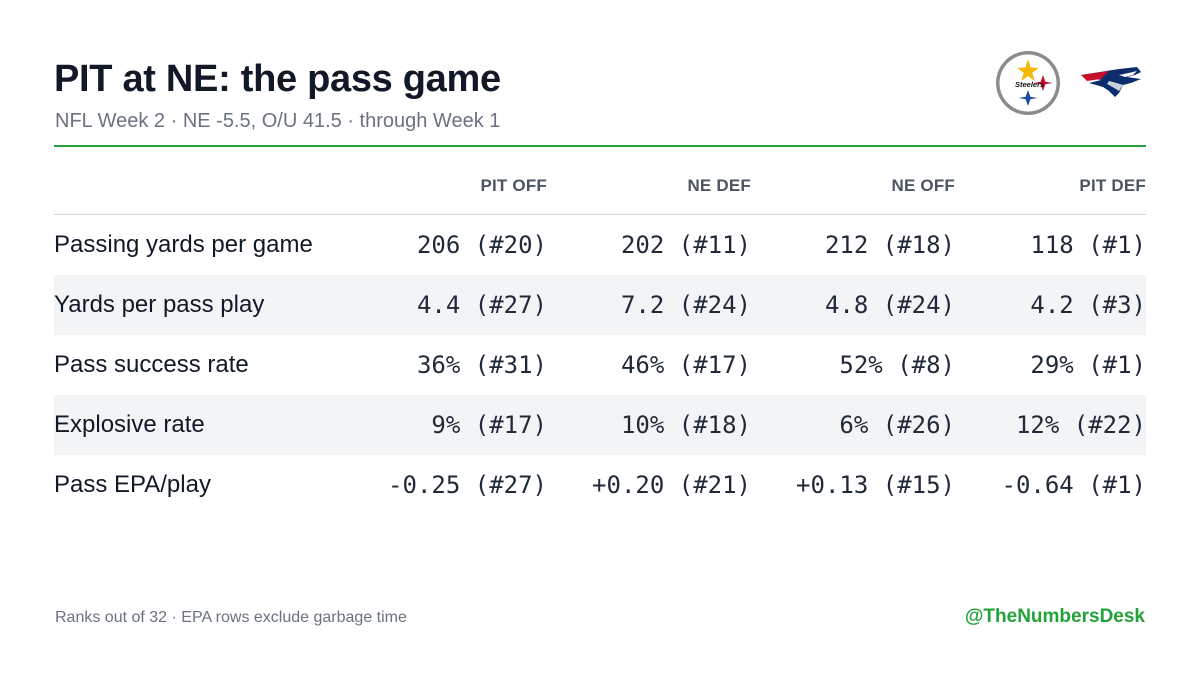 Image resolution: width=1200 pixels, height=675 pixels. Describe the element at coordinates (455, 186) in the screenshot. I see `column-header-pit-off: PIT OFF` at that location.